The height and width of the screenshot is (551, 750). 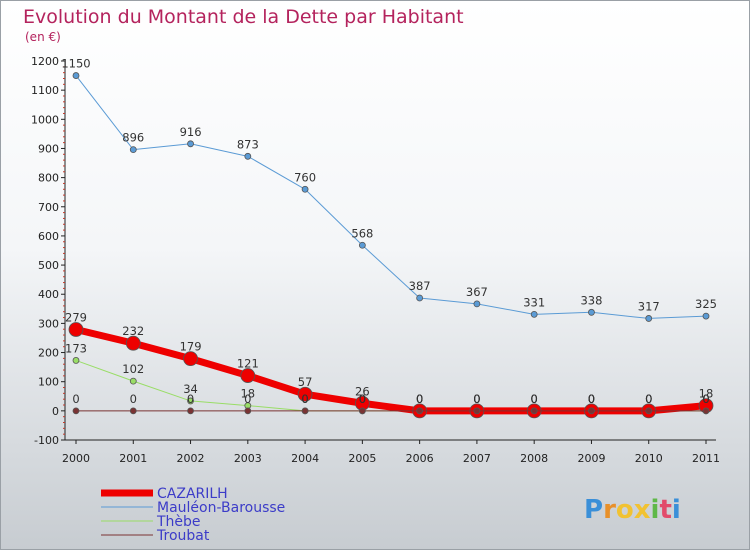 What do you see at coordinates (248, 458) in the screenshot?
I see `x-tick-label: 2003` at bounding box center [248, 458].